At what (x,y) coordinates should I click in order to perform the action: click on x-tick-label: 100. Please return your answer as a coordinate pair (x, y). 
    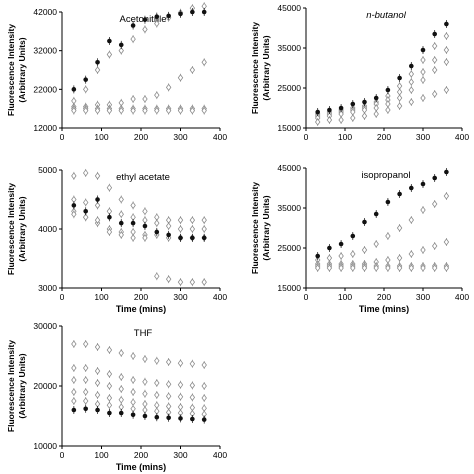
    Looking at the image, I should click on (345, 297).